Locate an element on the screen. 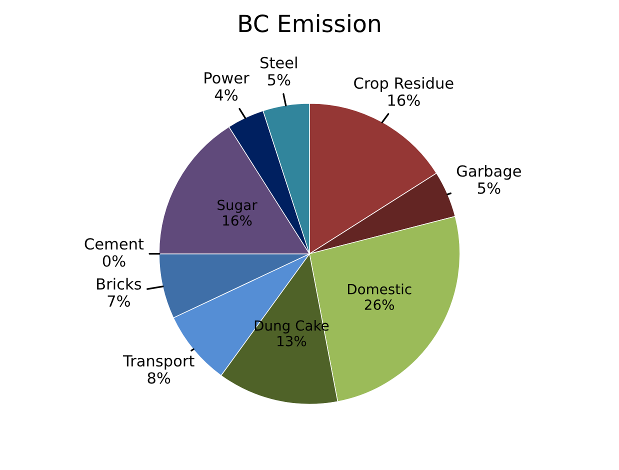  legend-label: Cement is located at coordinates (114, 244).